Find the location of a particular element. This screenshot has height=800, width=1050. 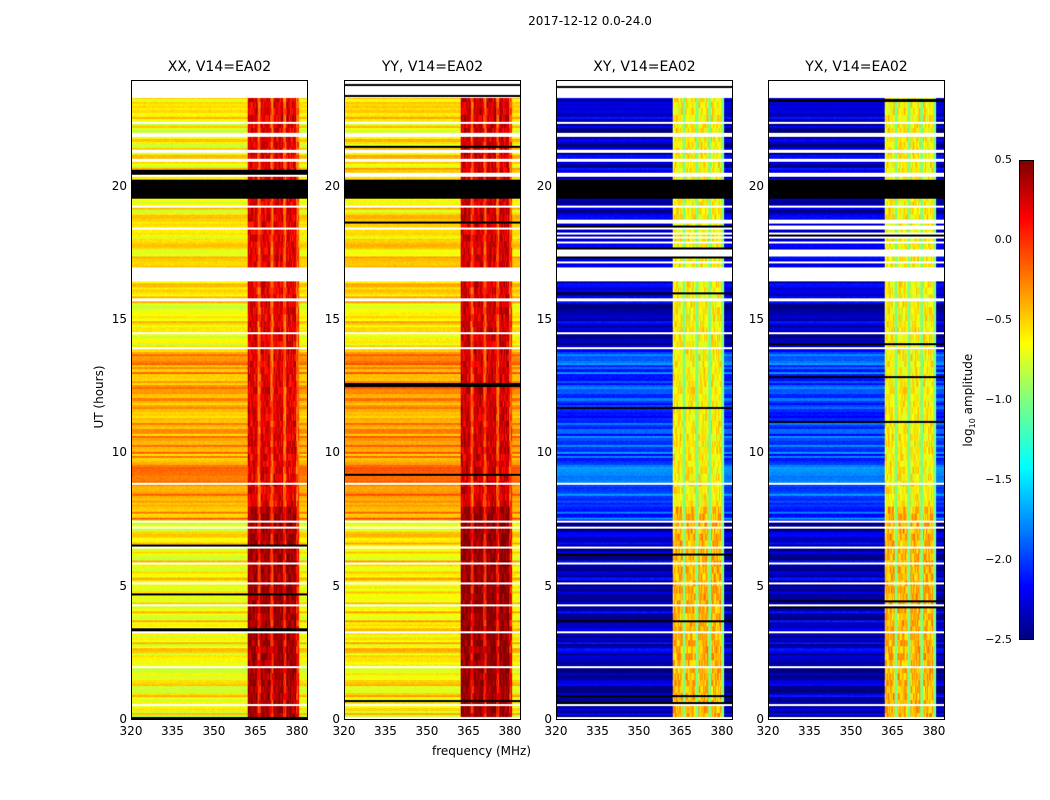

panel-title: YX, V14=EA02 is located at coordinates (856, 67).